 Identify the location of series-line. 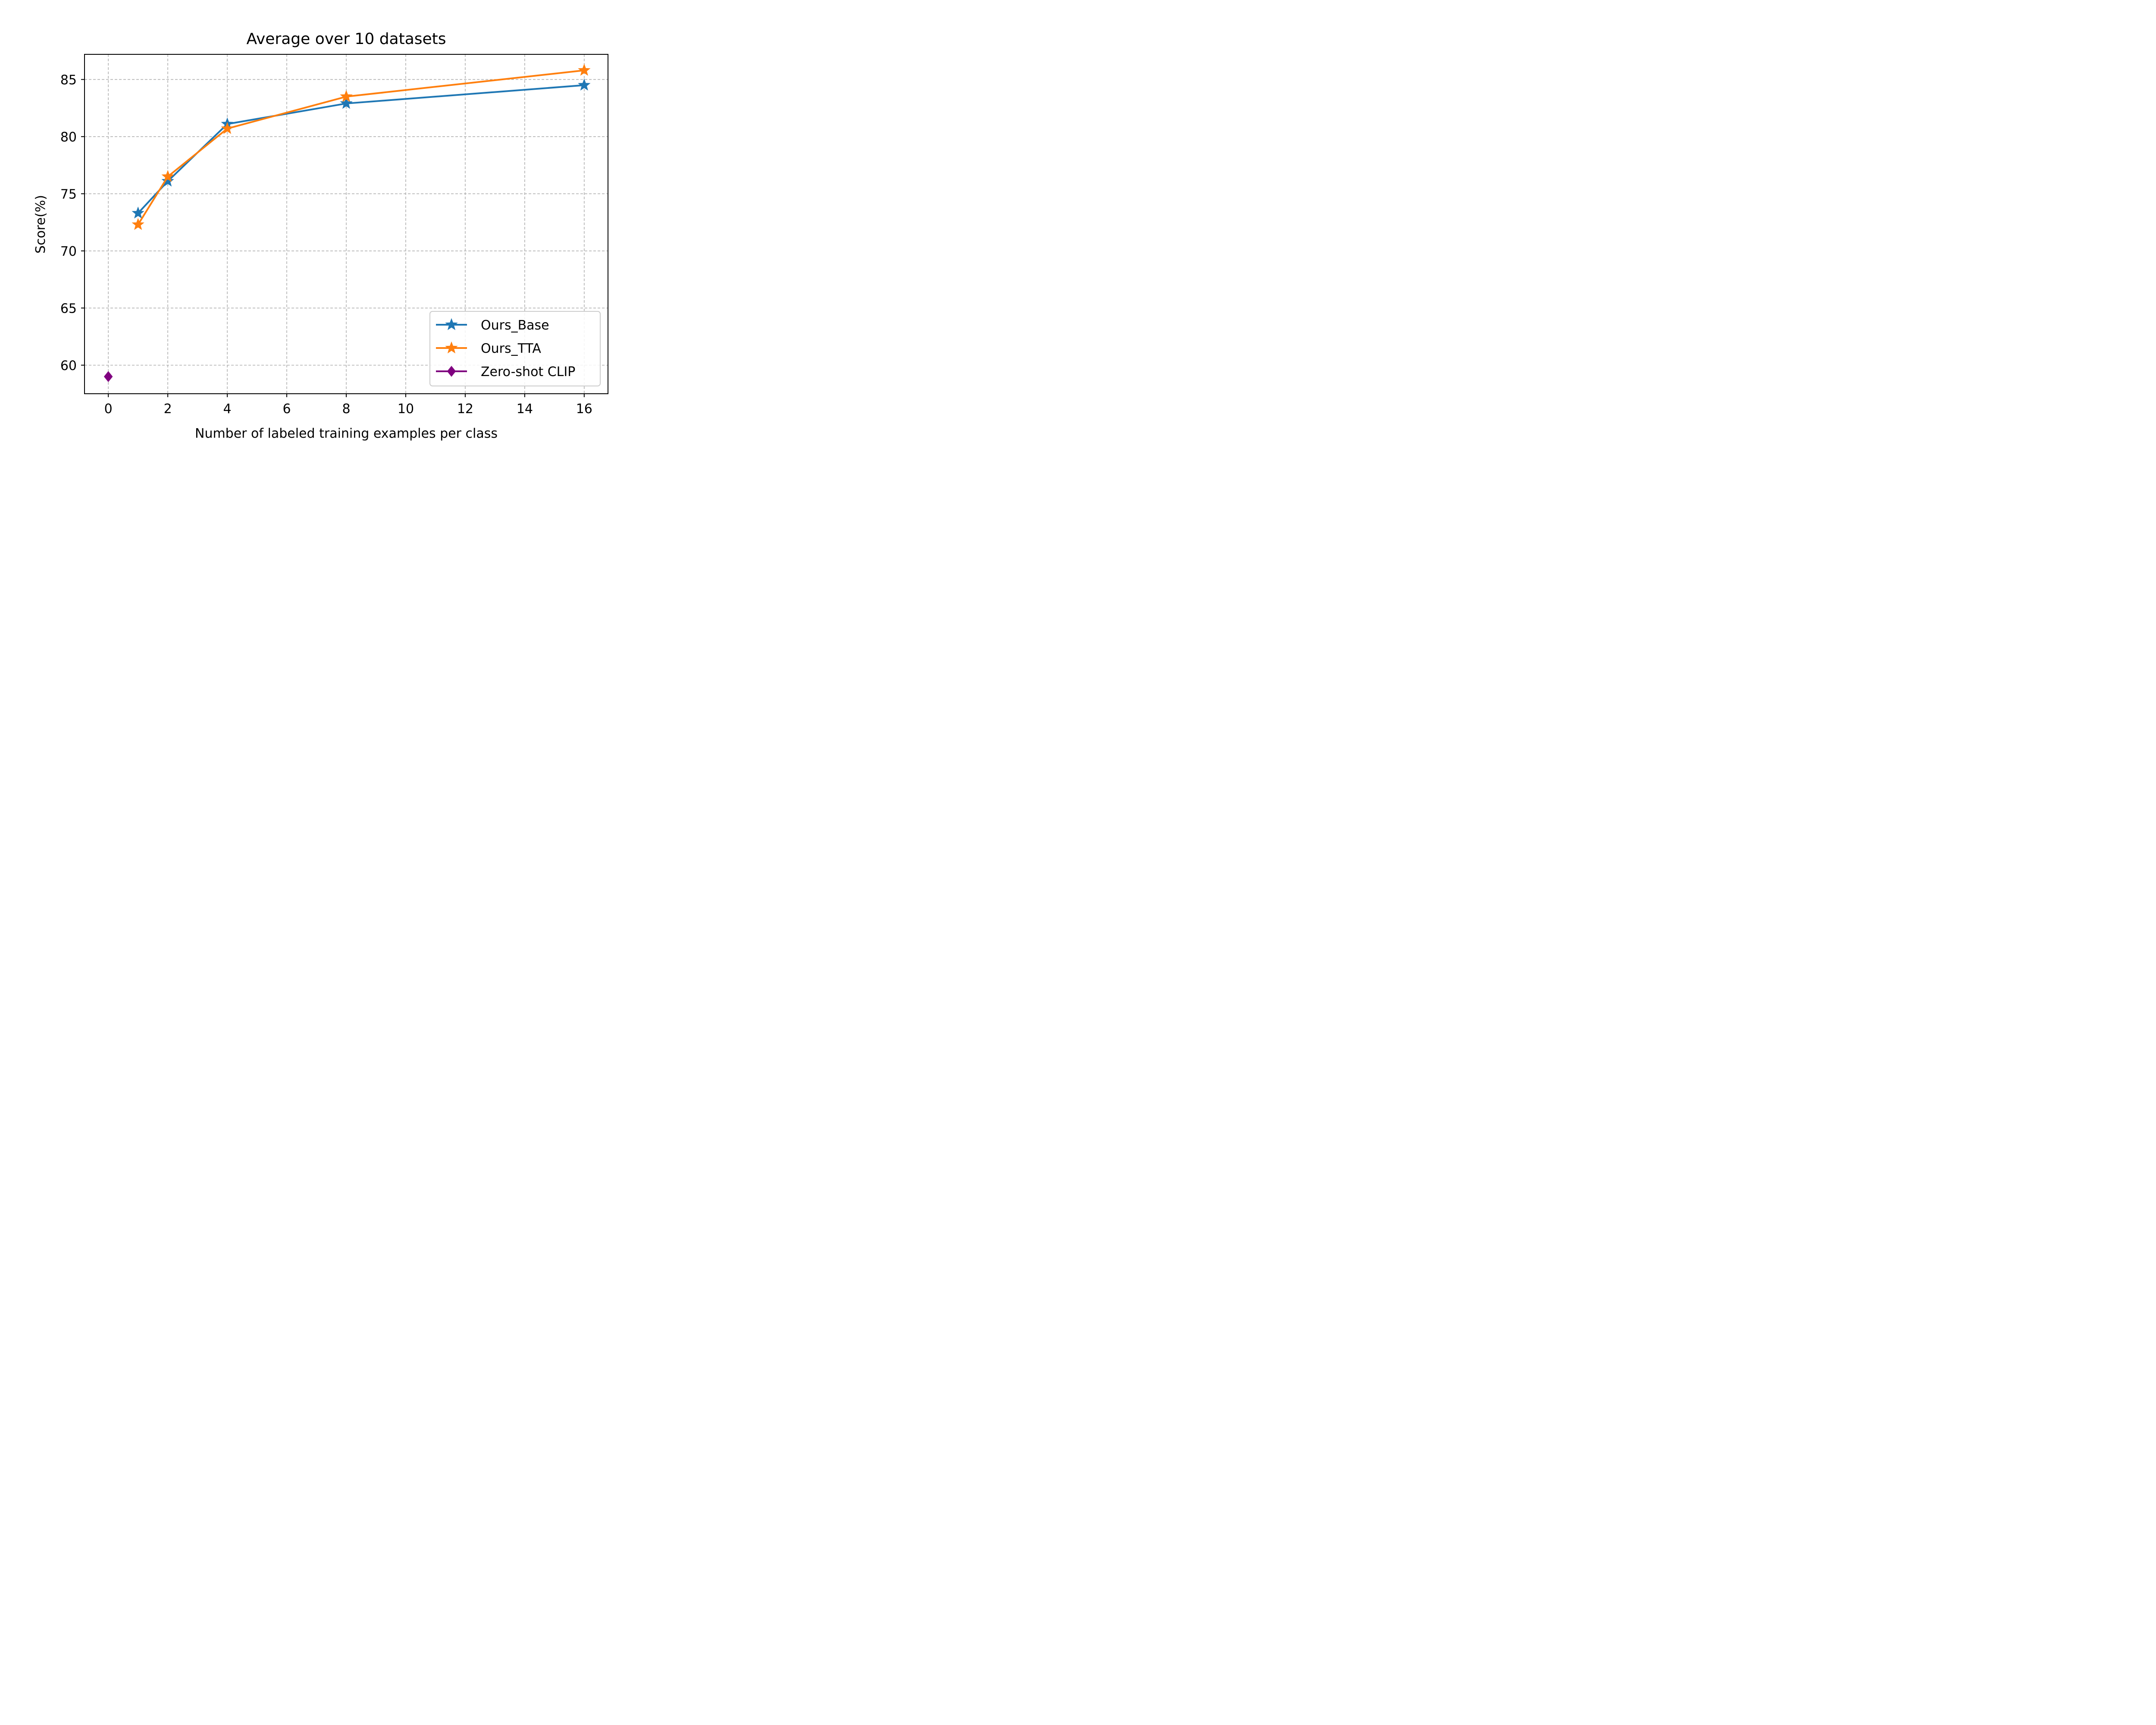
(361, 147).